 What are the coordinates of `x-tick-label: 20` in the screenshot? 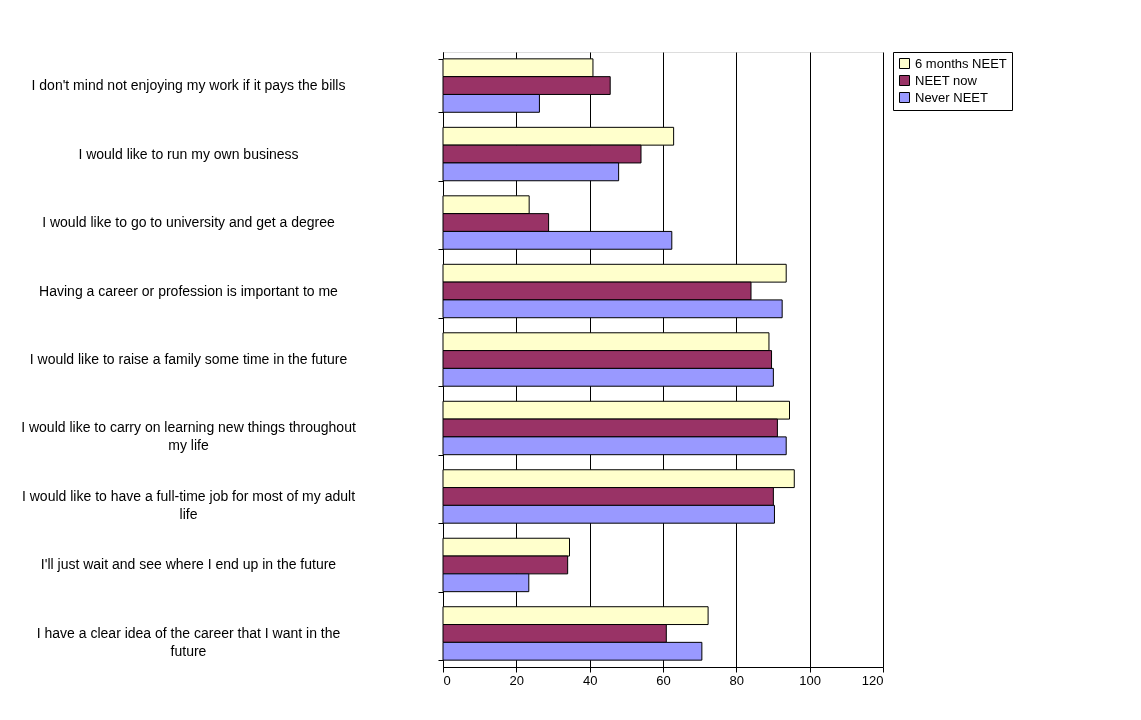 It's located at (517, 680).